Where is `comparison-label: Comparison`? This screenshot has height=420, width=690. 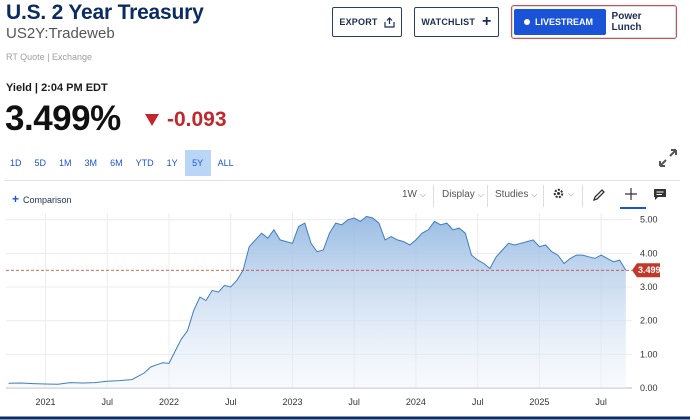 comparison-label: Comparison is located at coordinates (47, 200).